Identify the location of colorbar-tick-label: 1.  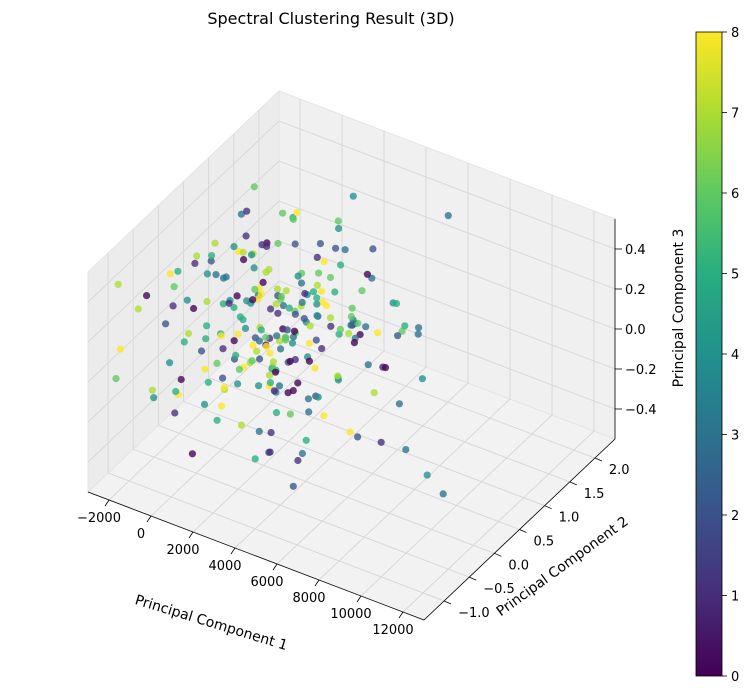
(735, 597).